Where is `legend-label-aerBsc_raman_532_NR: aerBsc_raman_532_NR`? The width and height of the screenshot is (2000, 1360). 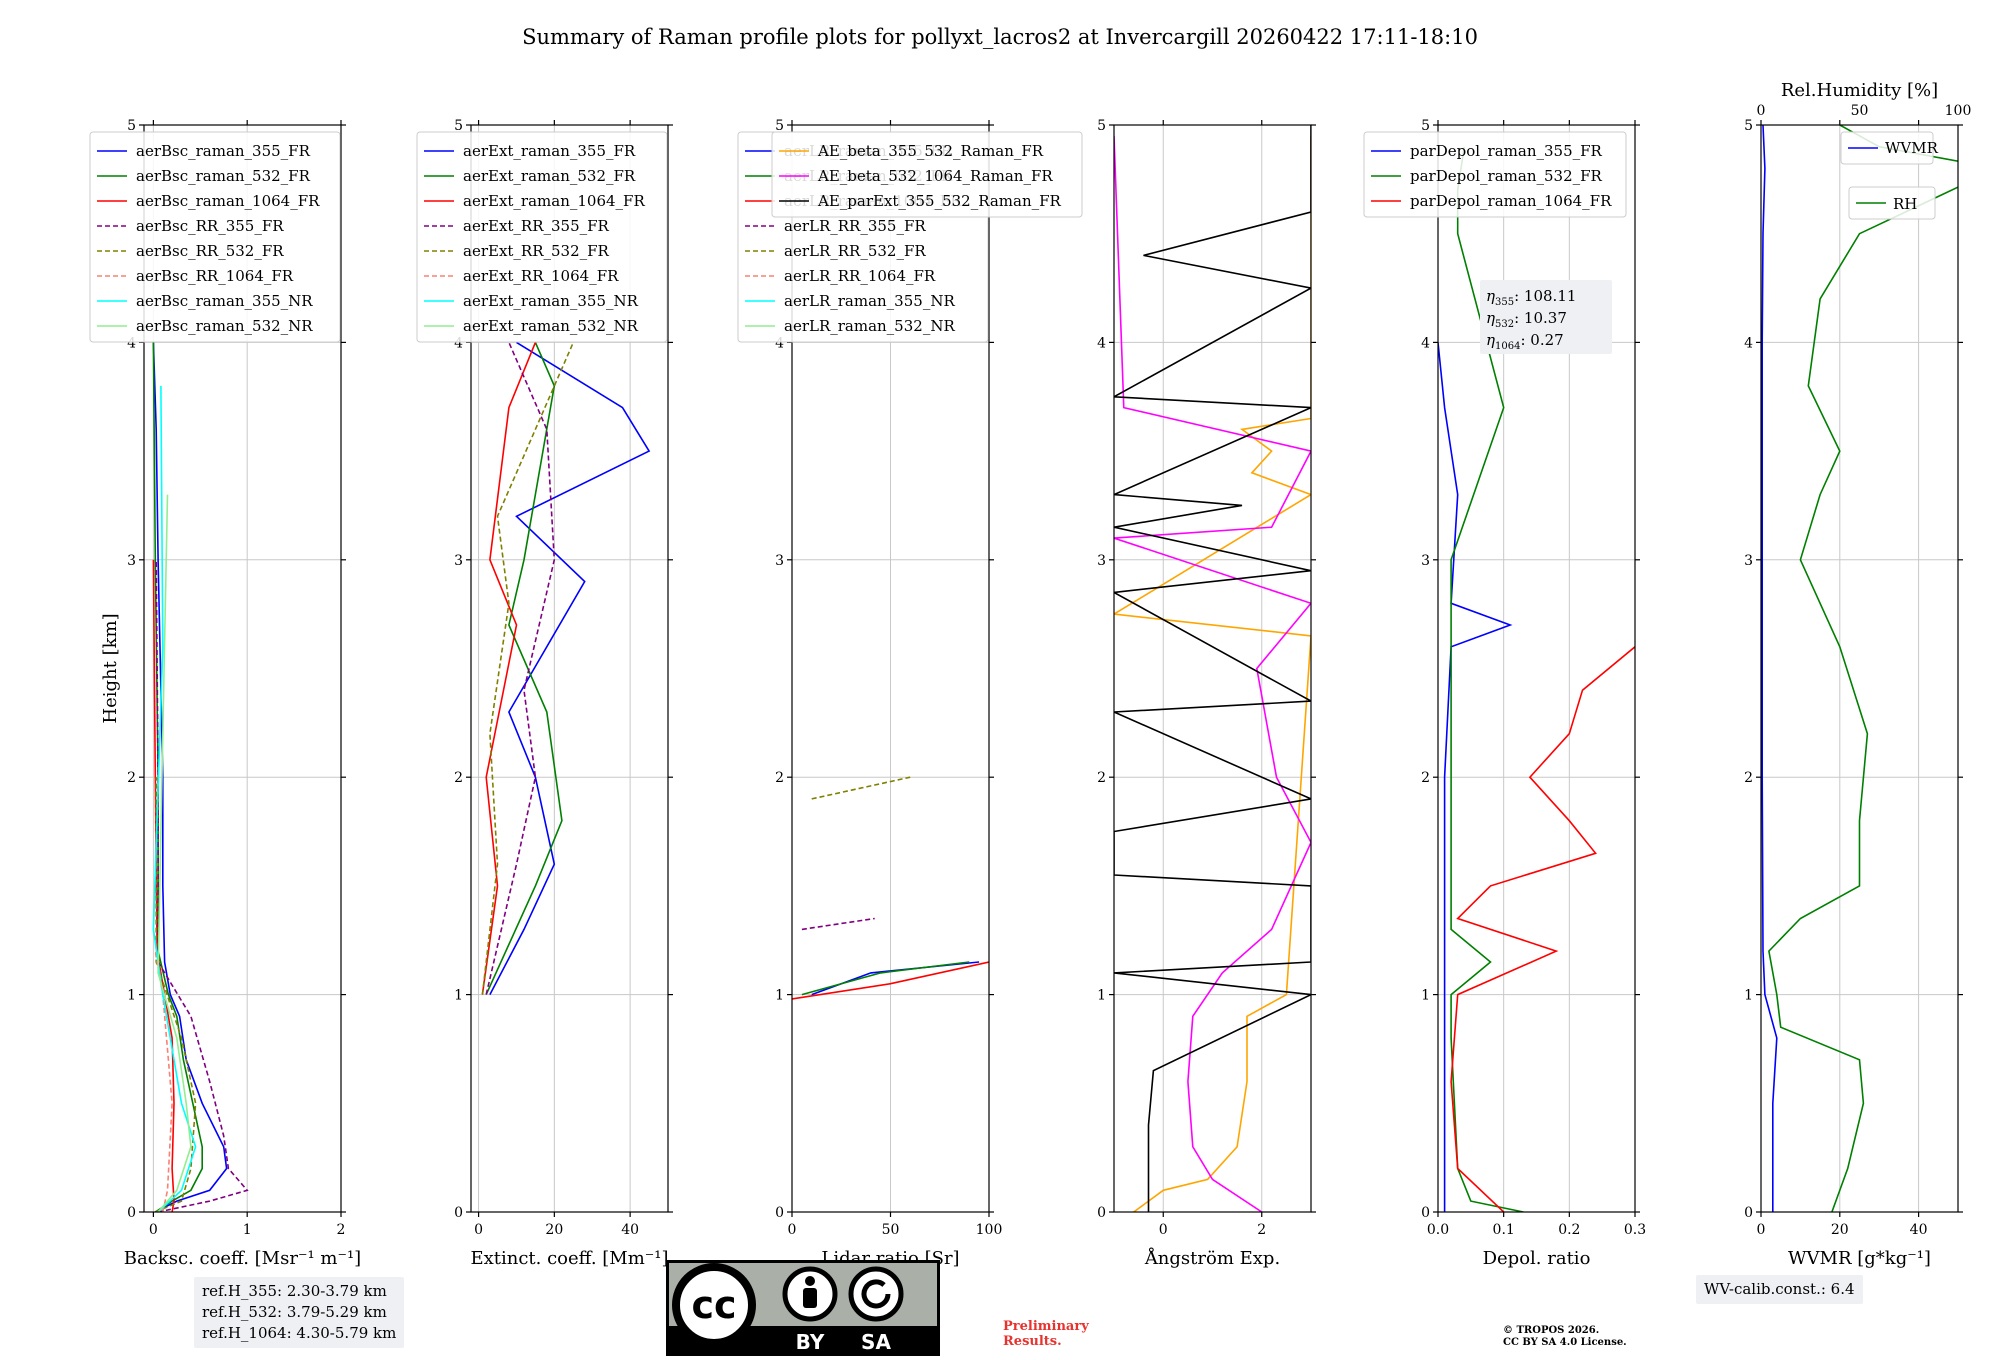 legend-label-aerBsc_raman_532_NR: aerBsc_raman_532_NR is located at coordinates (224, 326).